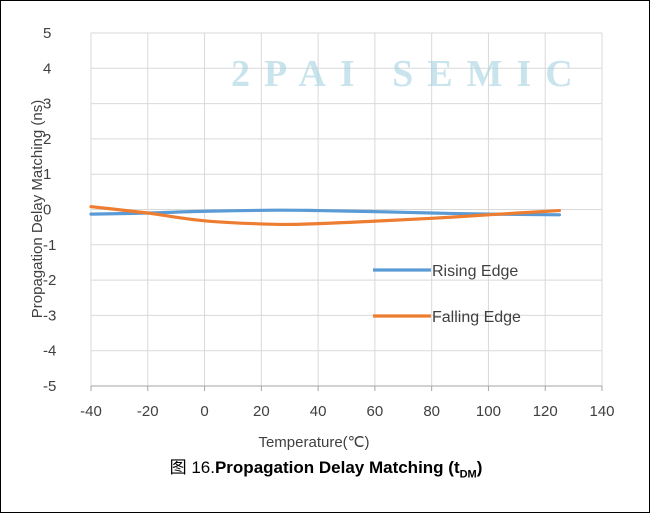 This screenshot has height=514, width=650. Describe the element at coordinates (475, 271) in the screenshot. I see `legend-label: Rising Edge` at that location.